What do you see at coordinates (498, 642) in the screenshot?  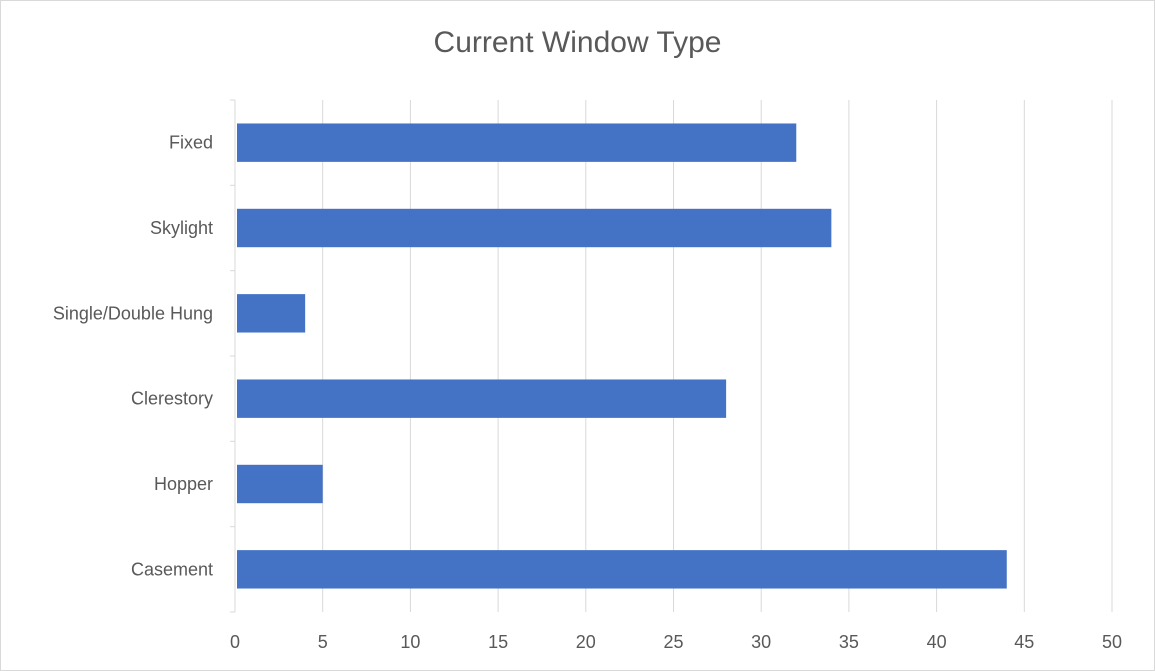 I see `x-tick-label: 15` at bounding box center [498, 642].